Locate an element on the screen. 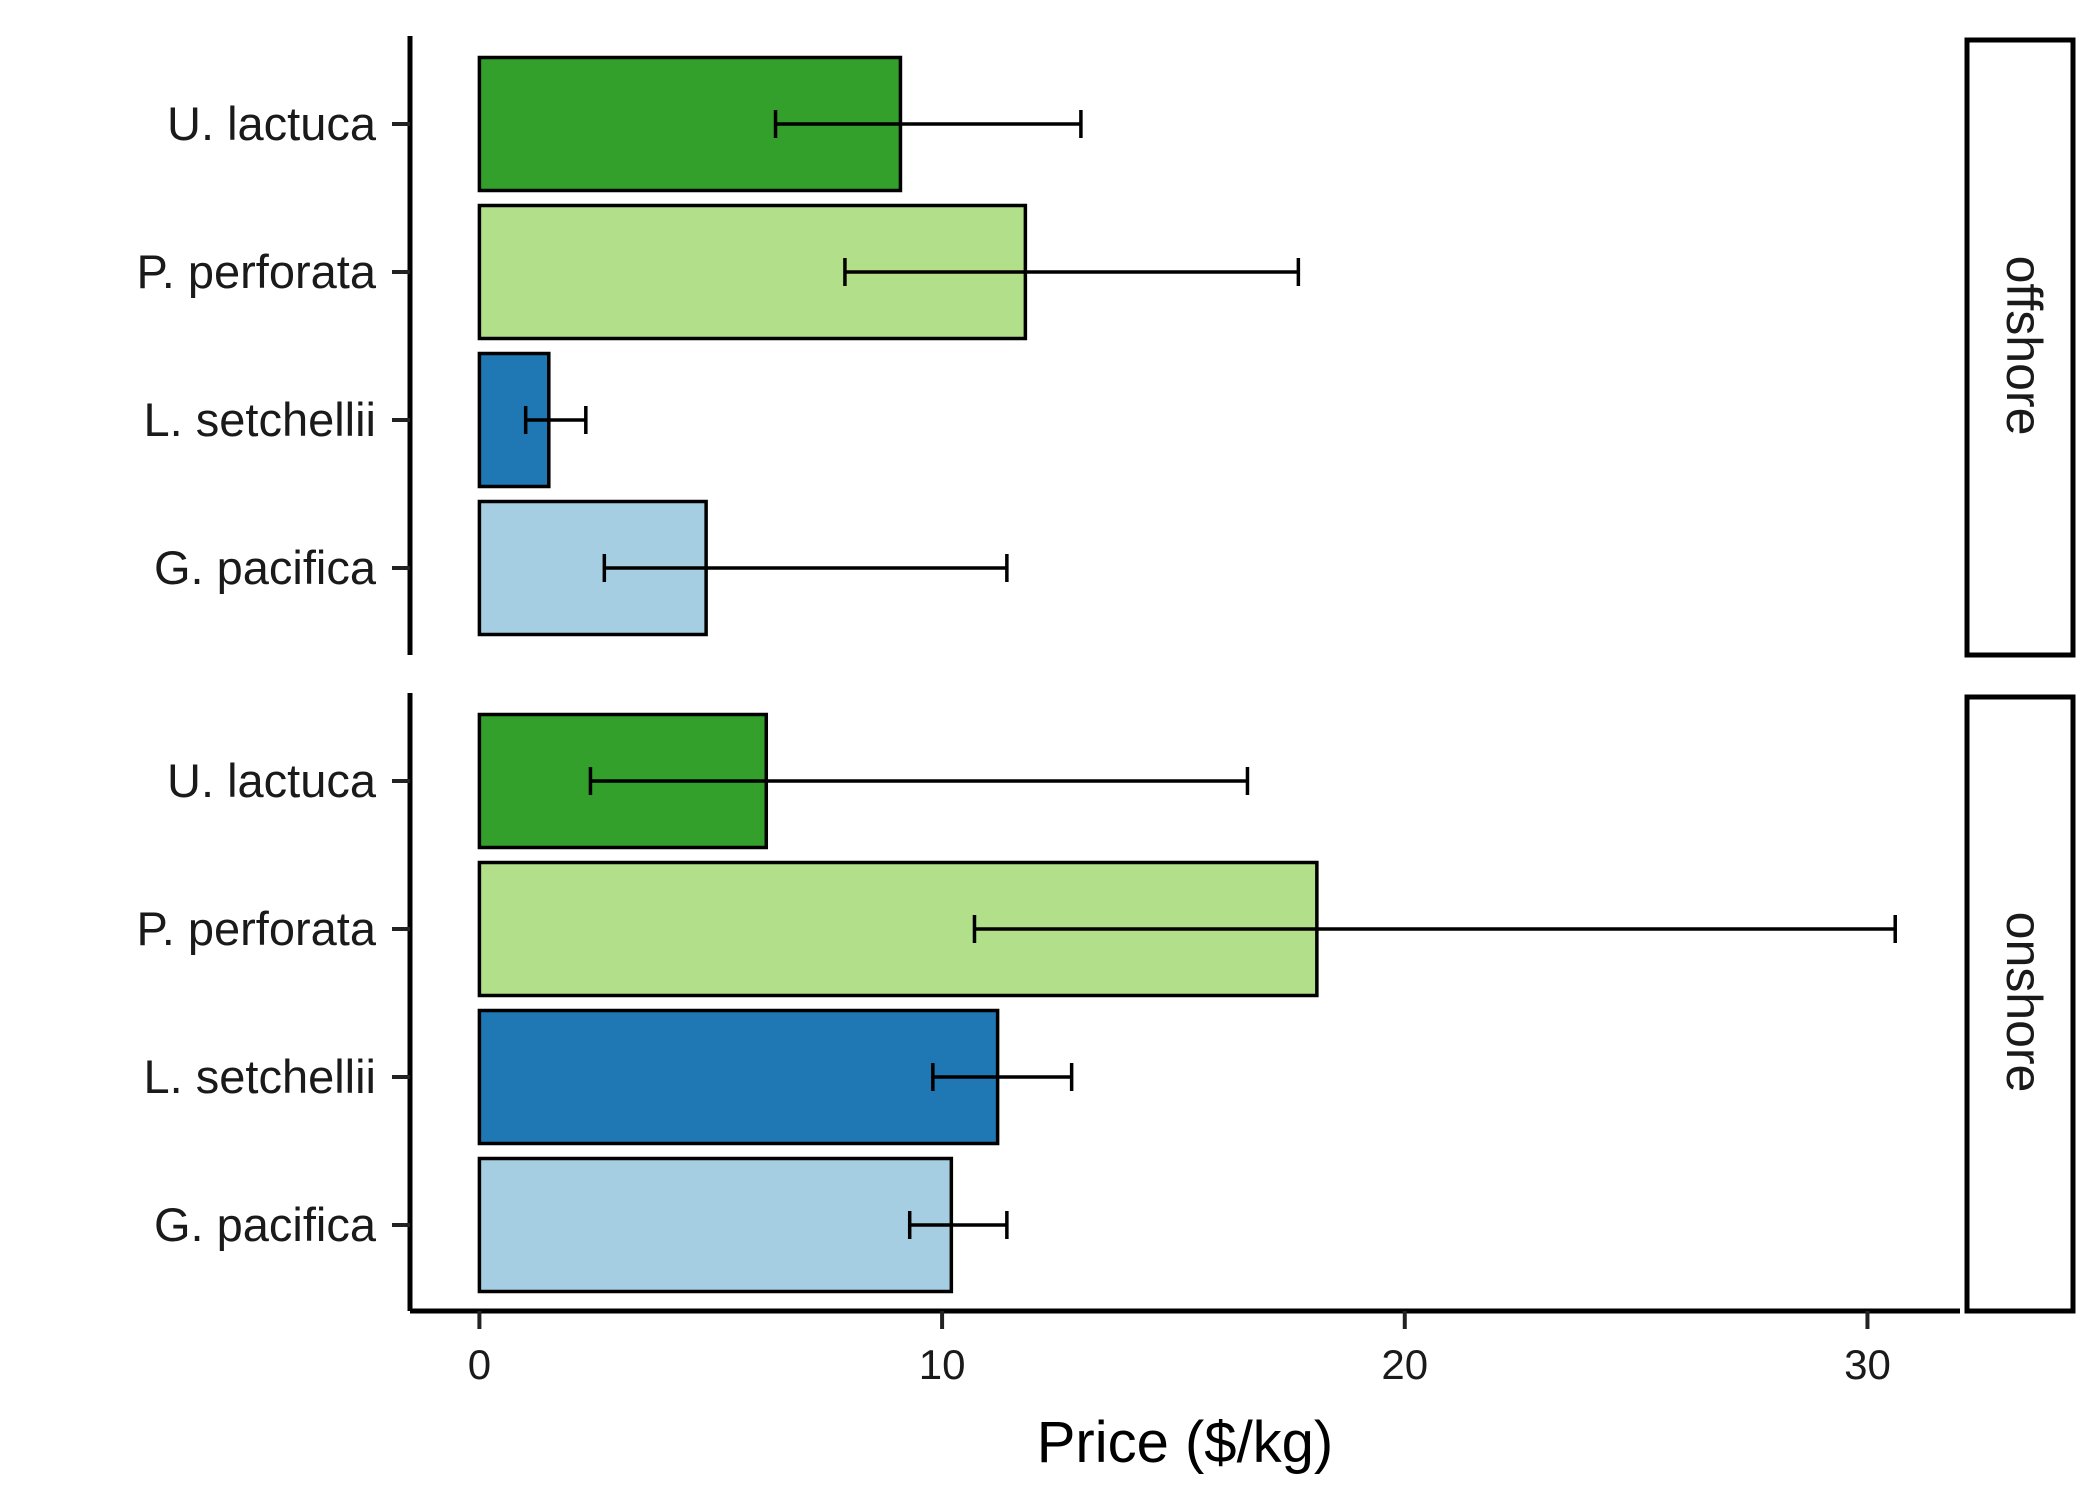  x-tick-label: 0 is located at coordinates (479, 1364).